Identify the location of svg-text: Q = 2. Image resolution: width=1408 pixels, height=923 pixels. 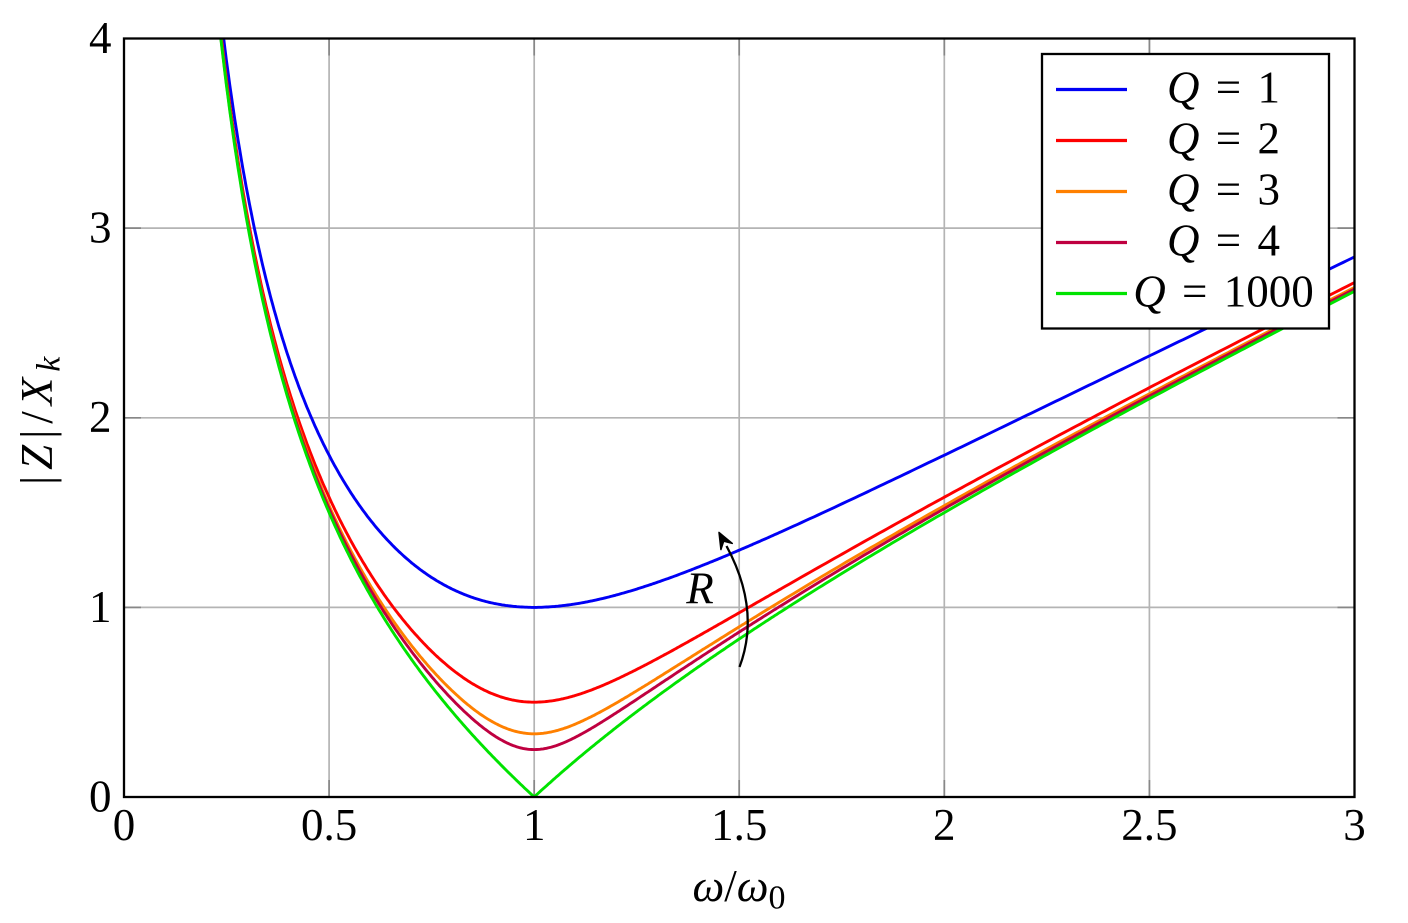
(1223, 139).